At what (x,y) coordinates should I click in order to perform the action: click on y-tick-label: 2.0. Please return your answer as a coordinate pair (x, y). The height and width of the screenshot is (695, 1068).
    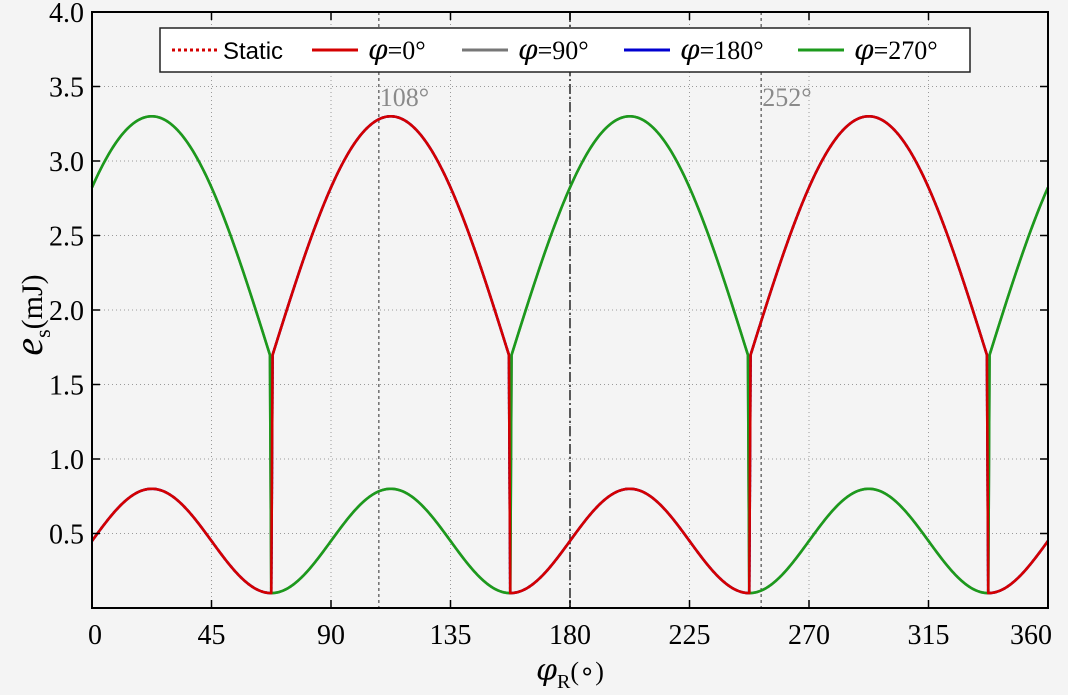
    Looking at the image, I should click on (66, 311).